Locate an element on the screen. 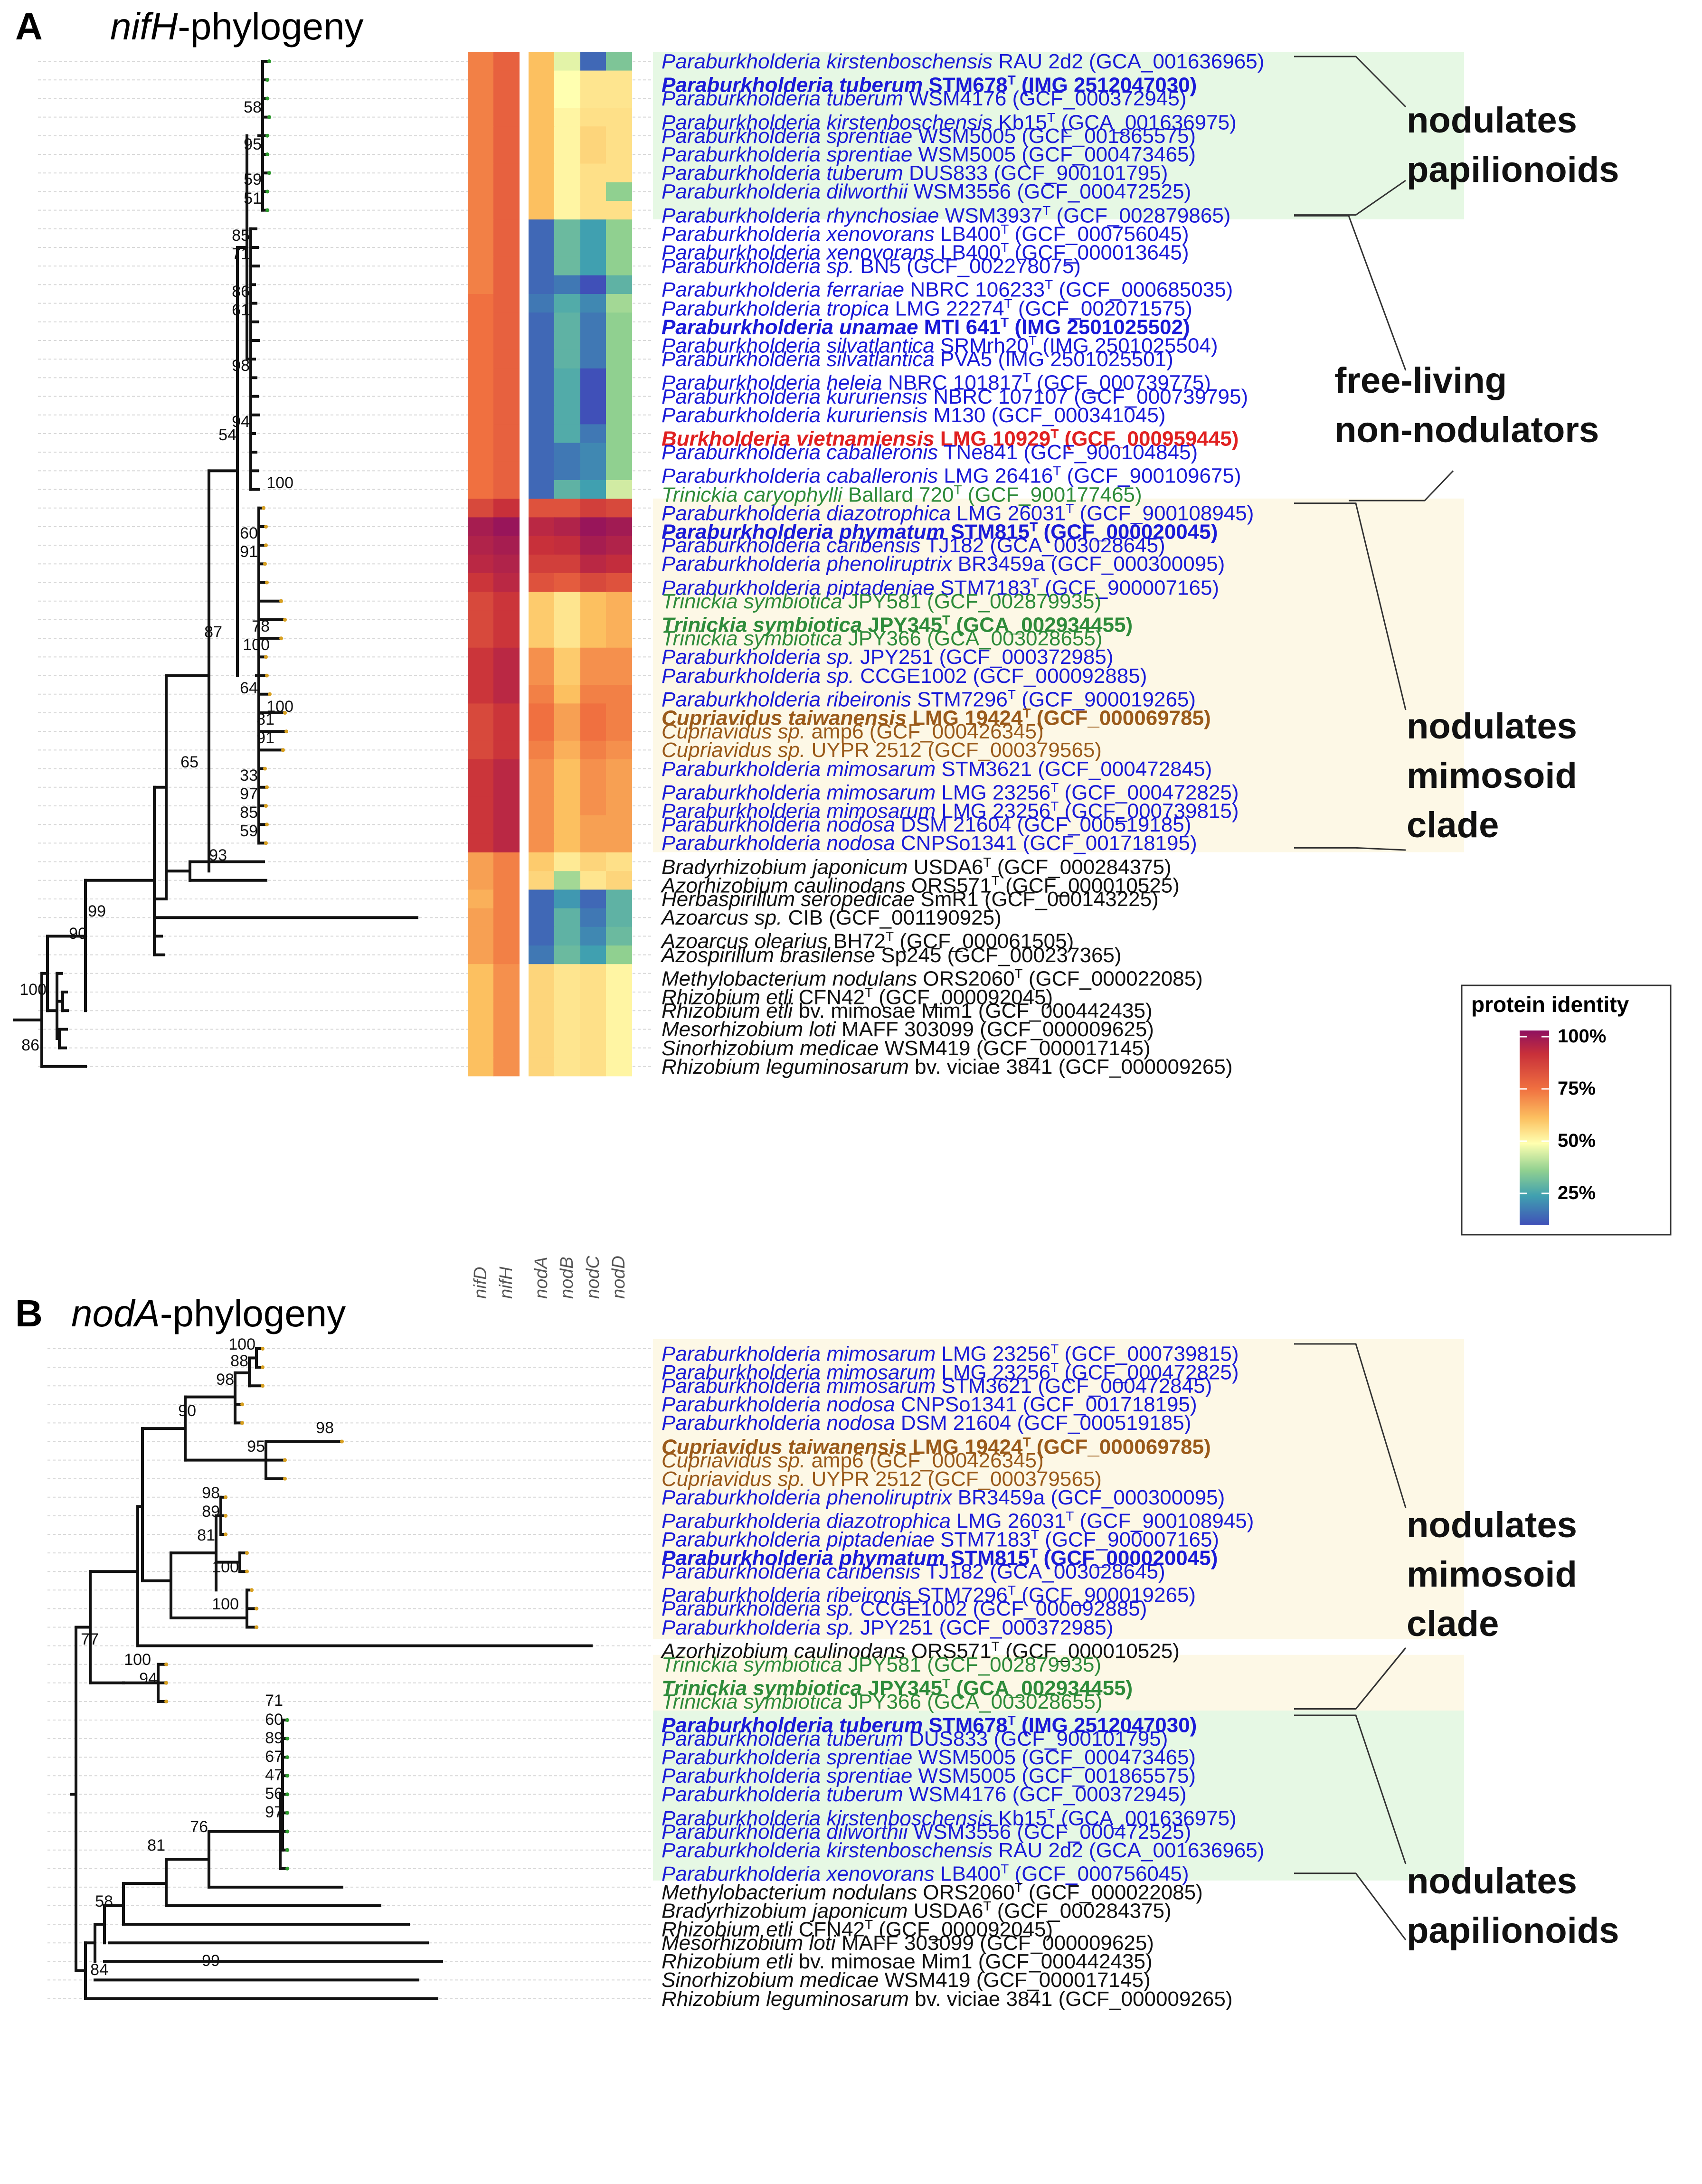  tip-strain: ORS571 is located at coordinates (948, 886).